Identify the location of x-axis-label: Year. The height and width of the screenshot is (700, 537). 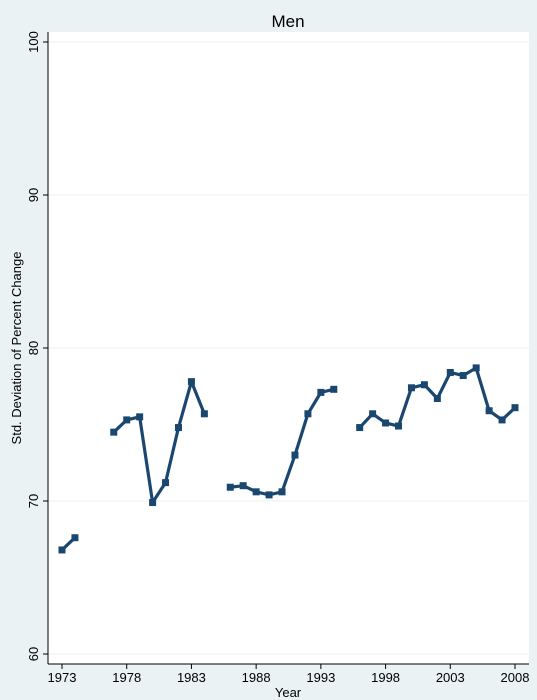
(288, 692).